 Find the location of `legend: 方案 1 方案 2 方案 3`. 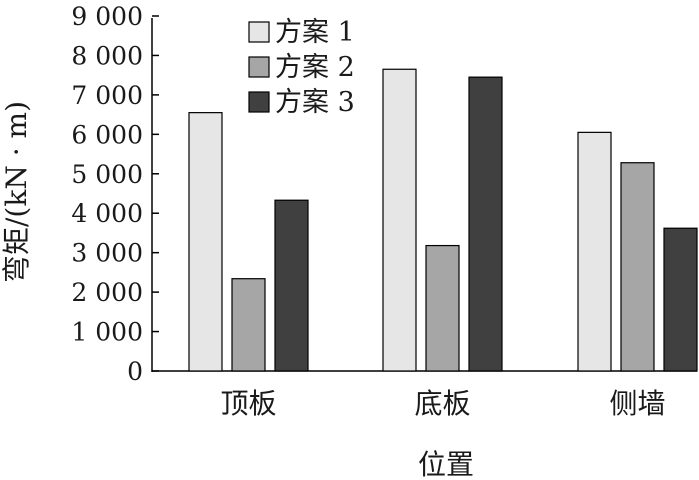

legend: 方案 1 方案 2 方案 3 is located at coordinates (301, 67).